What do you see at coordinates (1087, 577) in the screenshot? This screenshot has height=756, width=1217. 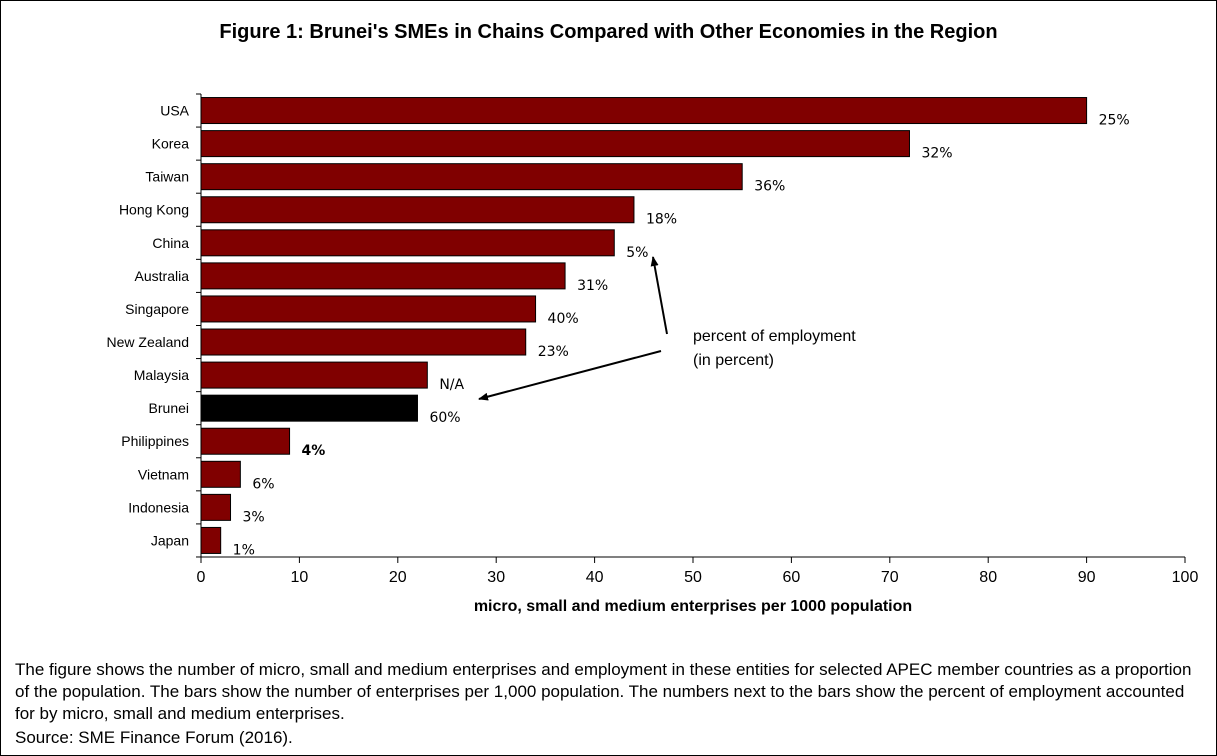 I see `x-tick-label: 90` at bounding box center [1087, 577].